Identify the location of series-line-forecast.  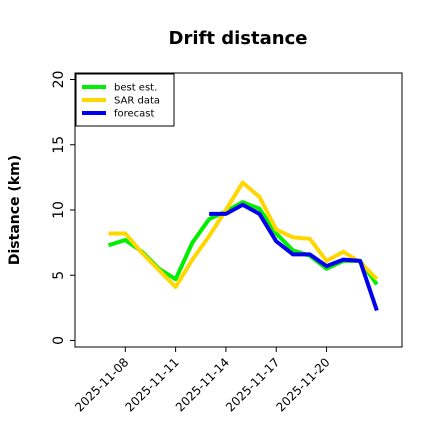
(294, 257).